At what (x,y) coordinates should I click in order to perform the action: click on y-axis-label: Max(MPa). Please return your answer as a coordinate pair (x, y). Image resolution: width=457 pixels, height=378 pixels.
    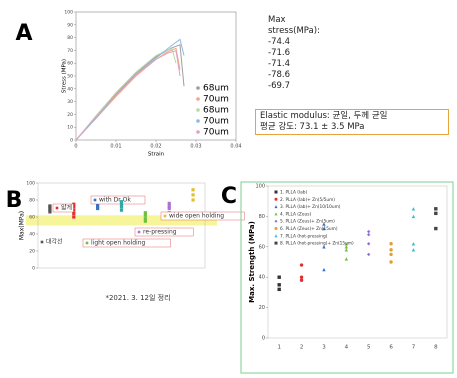
    Looking at the image, I should click on (22, 225).